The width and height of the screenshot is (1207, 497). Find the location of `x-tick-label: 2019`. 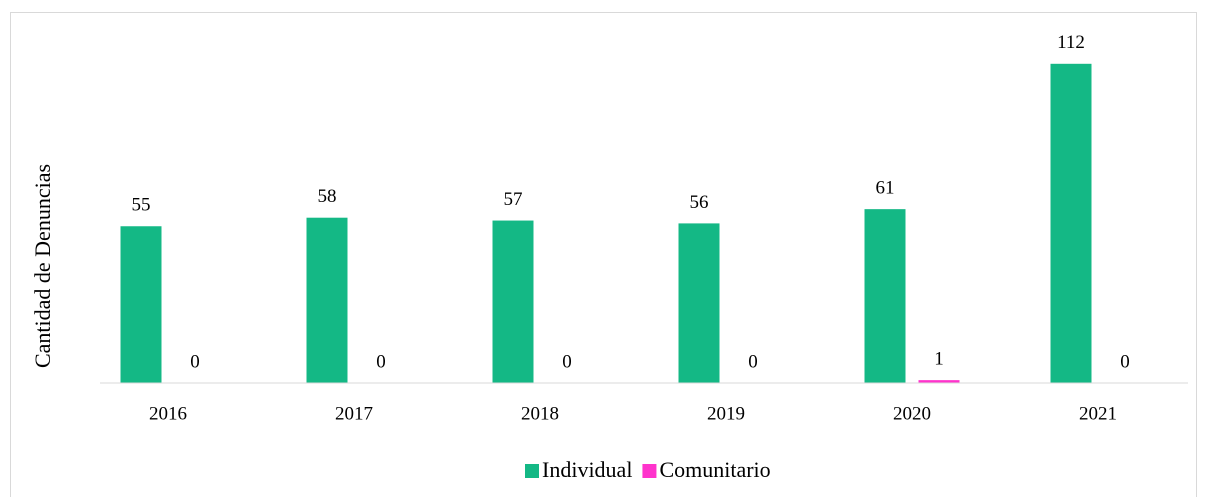

x-tick-label: 2019 is located at coordinates (726, 413).